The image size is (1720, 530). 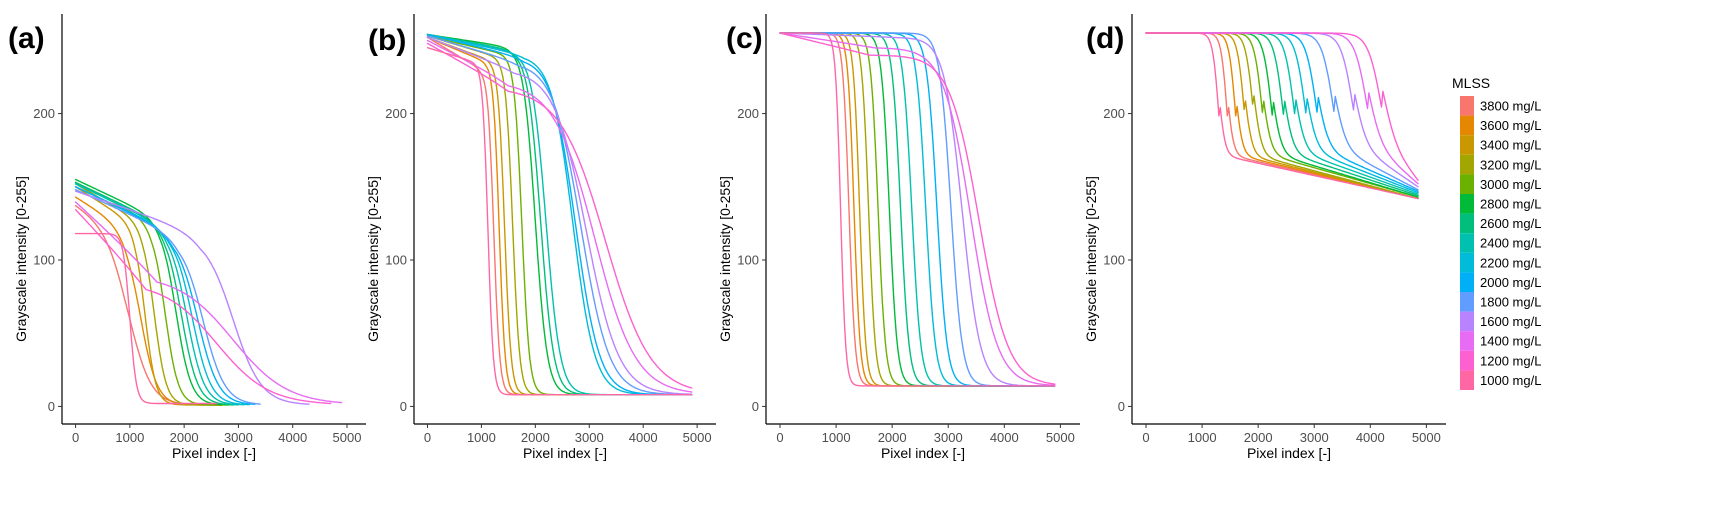 I want to click on legend-label: 2200 mg/L, so click(x=1510, y=262).